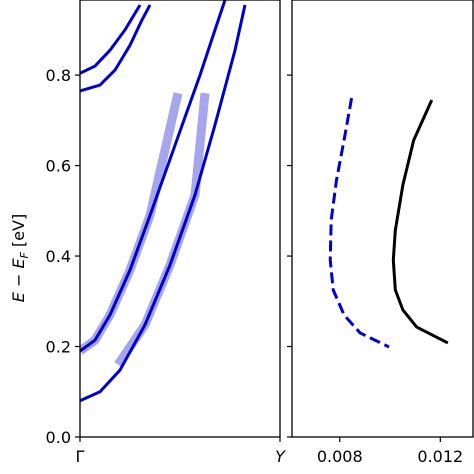  Describe the element at coordinates (80, 456) in the screenshot. I see `x-tick-label: Γ` at that location.